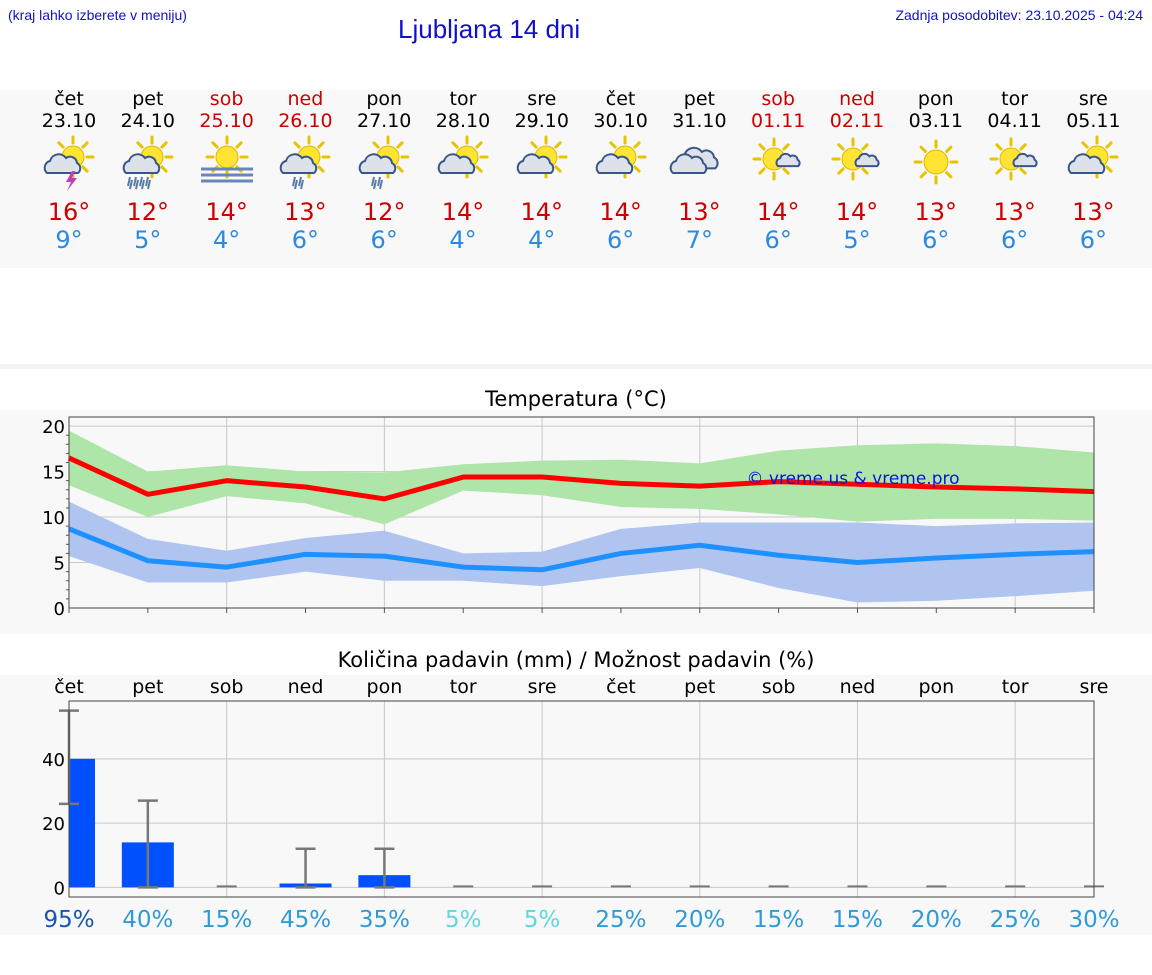 The image size is (1152, 975). I want to click on day-column: pet 31.10 13° 7°, so click(699, 171).